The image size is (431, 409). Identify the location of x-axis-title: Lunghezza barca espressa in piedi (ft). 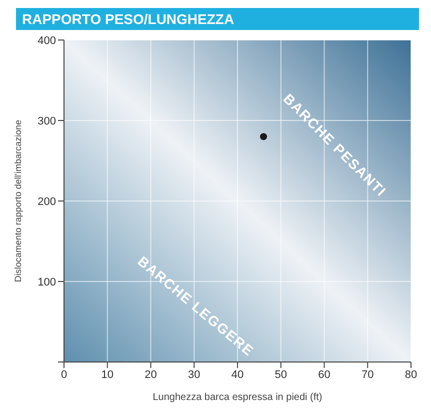
(237, 397).